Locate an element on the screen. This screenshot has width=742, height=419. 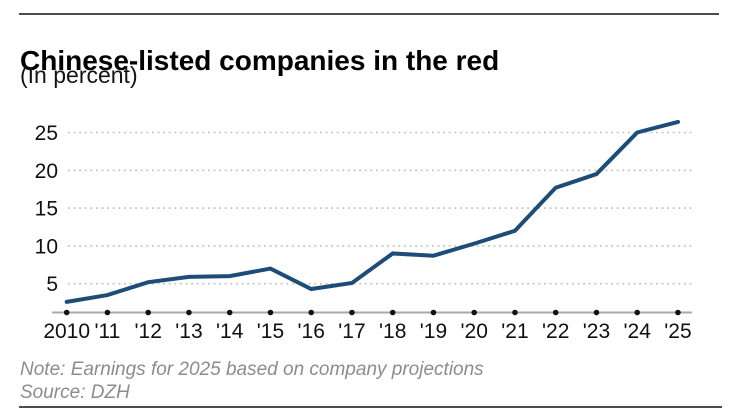
x-axis-tick-label: '24 is located at coordinates (638, 331).